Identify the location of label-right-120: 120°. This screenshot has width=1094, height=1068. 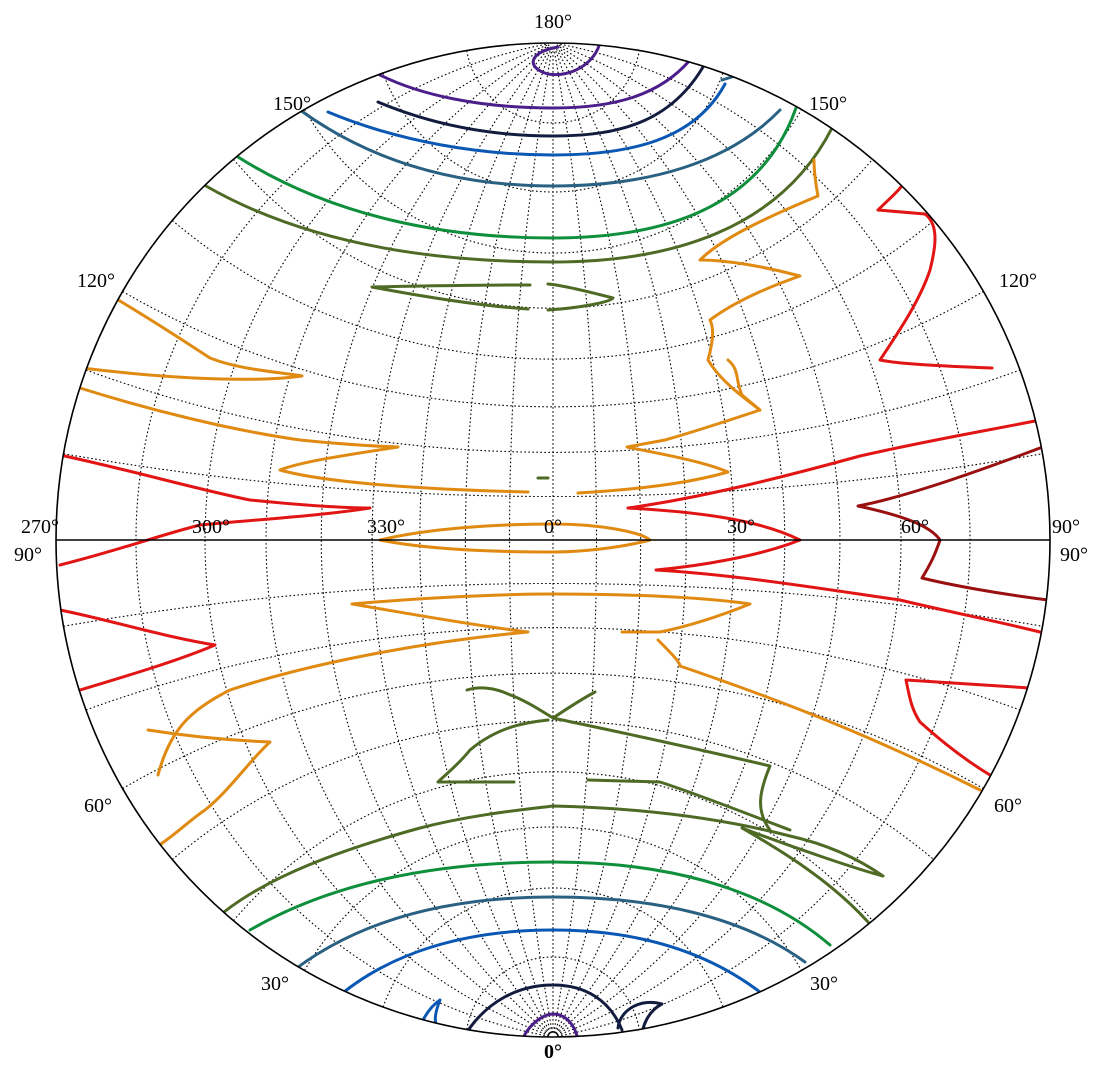
(1018, 281).